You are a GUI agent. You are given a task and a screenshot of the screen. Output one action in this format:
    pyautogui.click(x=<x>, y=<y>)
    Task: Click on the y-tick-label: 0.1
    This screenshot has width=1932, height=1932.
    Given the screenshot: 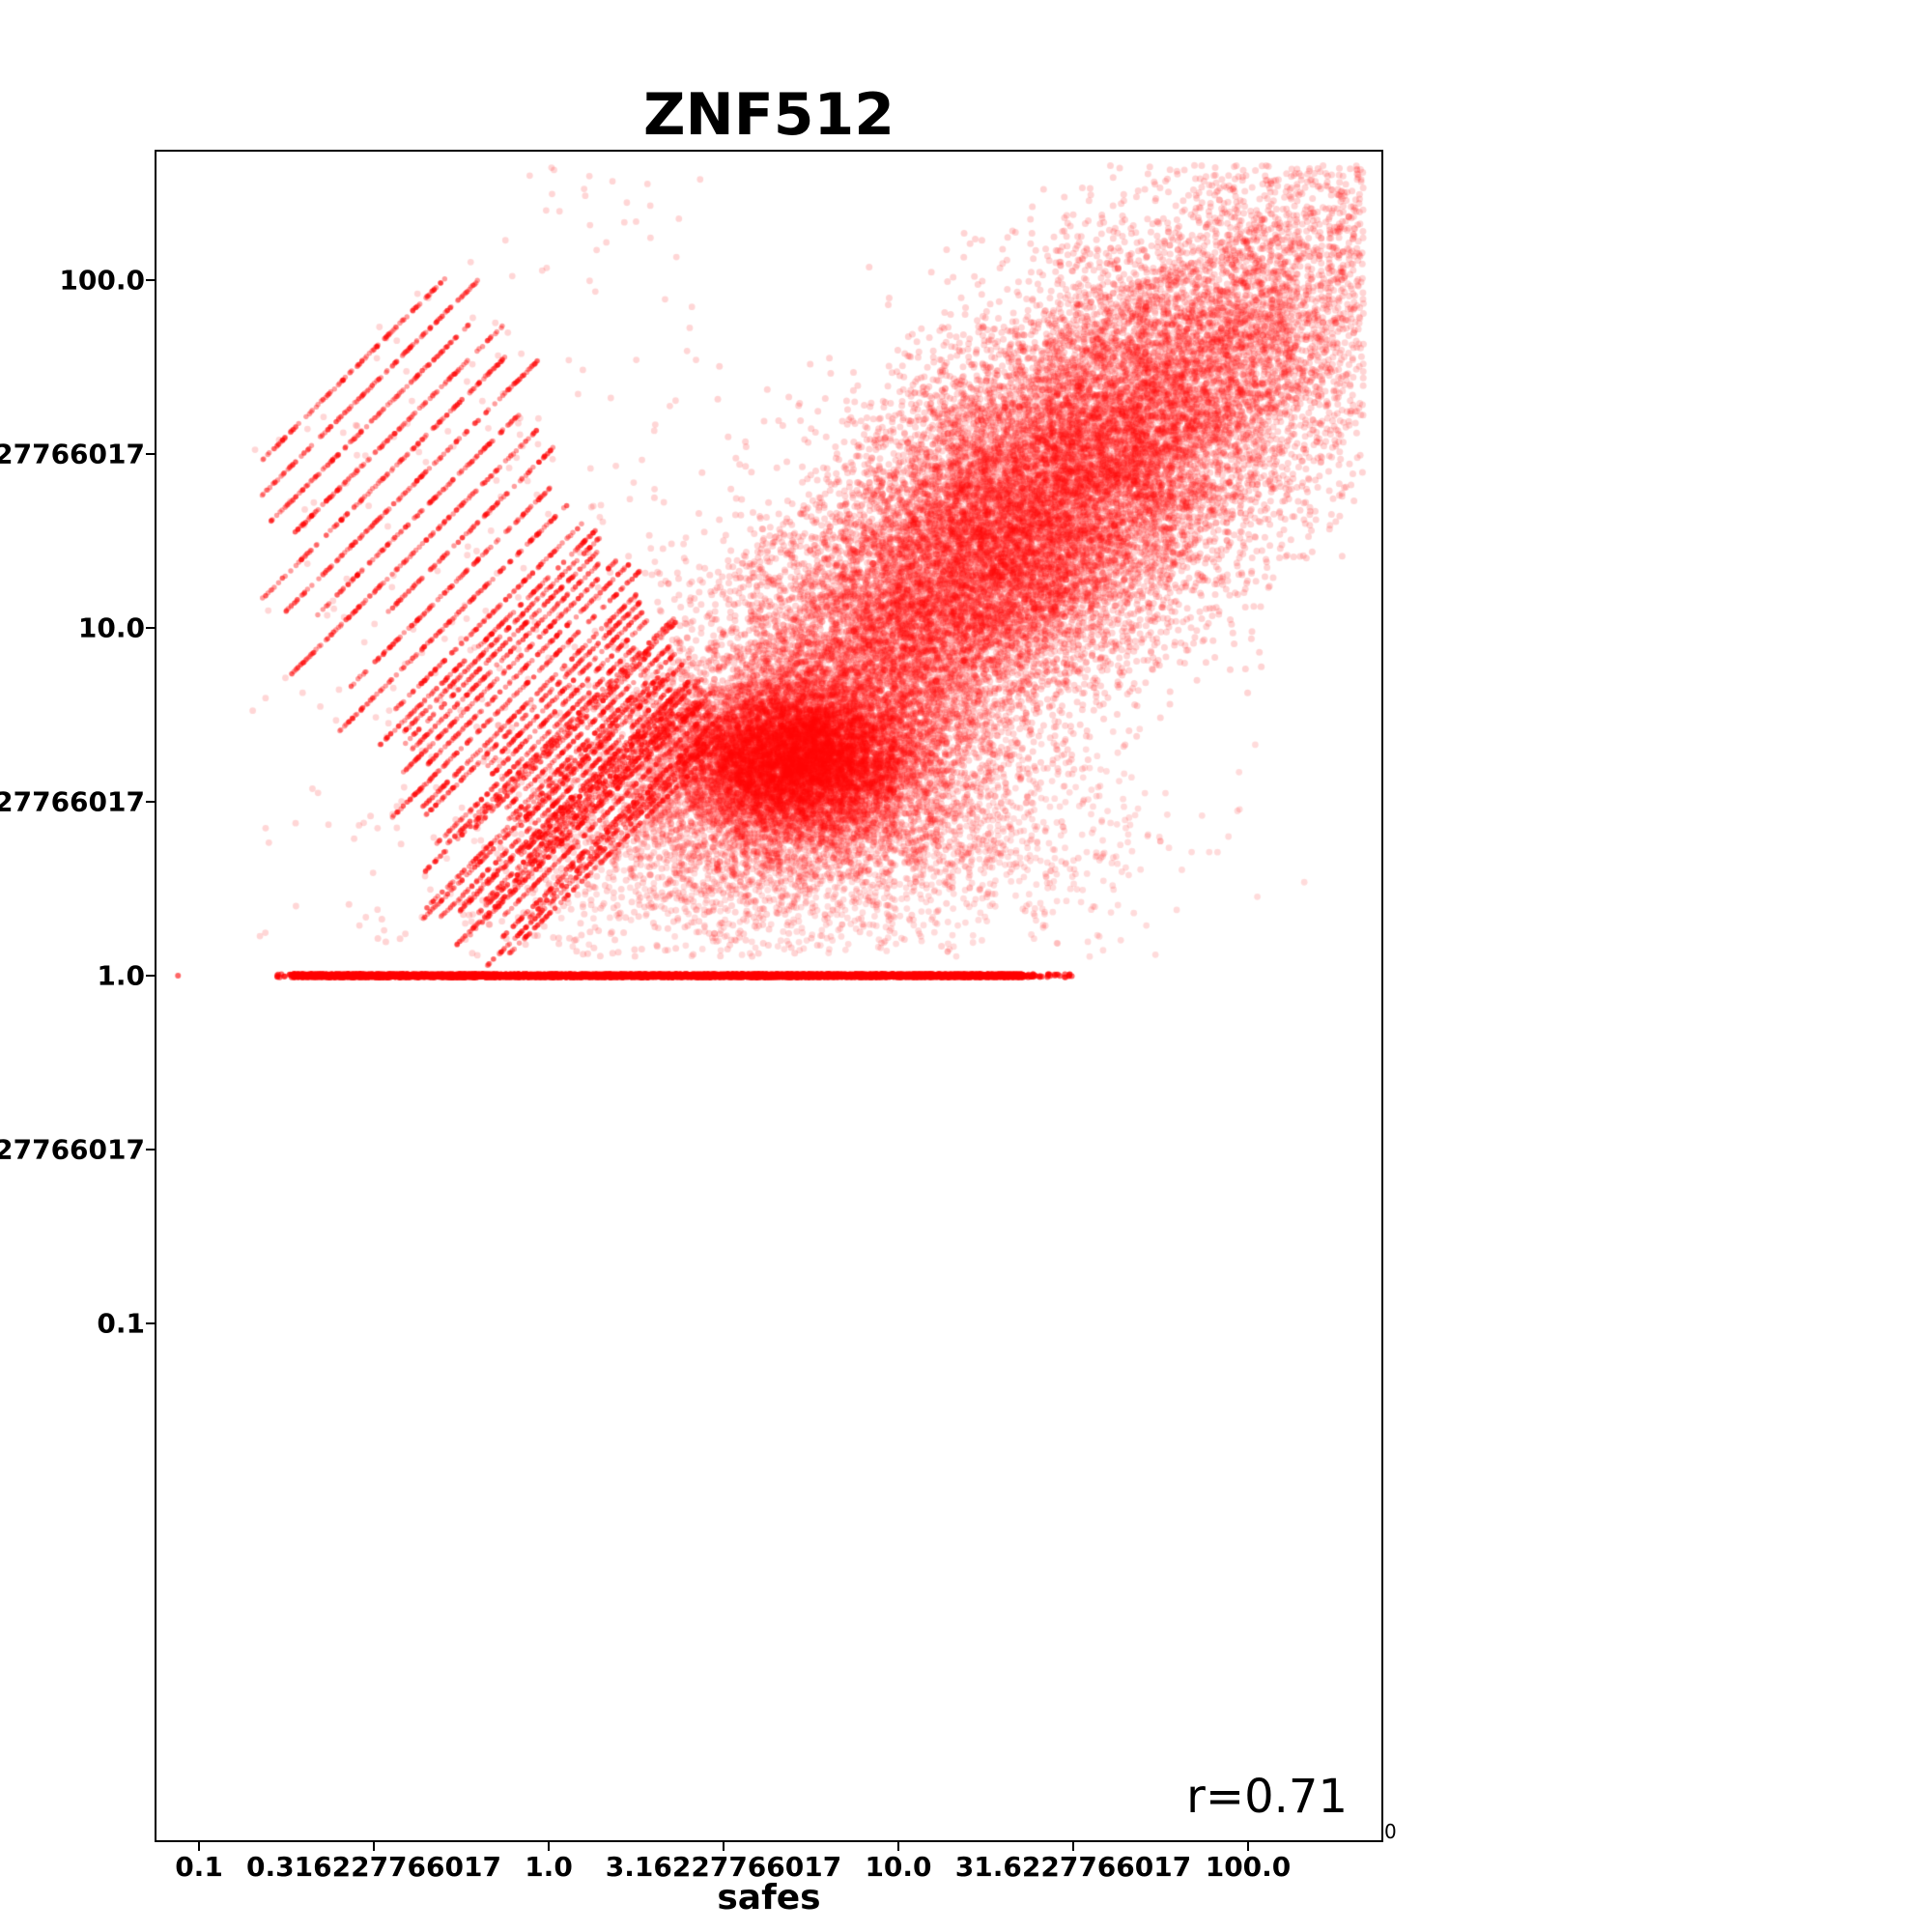 What is the action you would take?
    pyautogui.click(x=121, y=1323)
    